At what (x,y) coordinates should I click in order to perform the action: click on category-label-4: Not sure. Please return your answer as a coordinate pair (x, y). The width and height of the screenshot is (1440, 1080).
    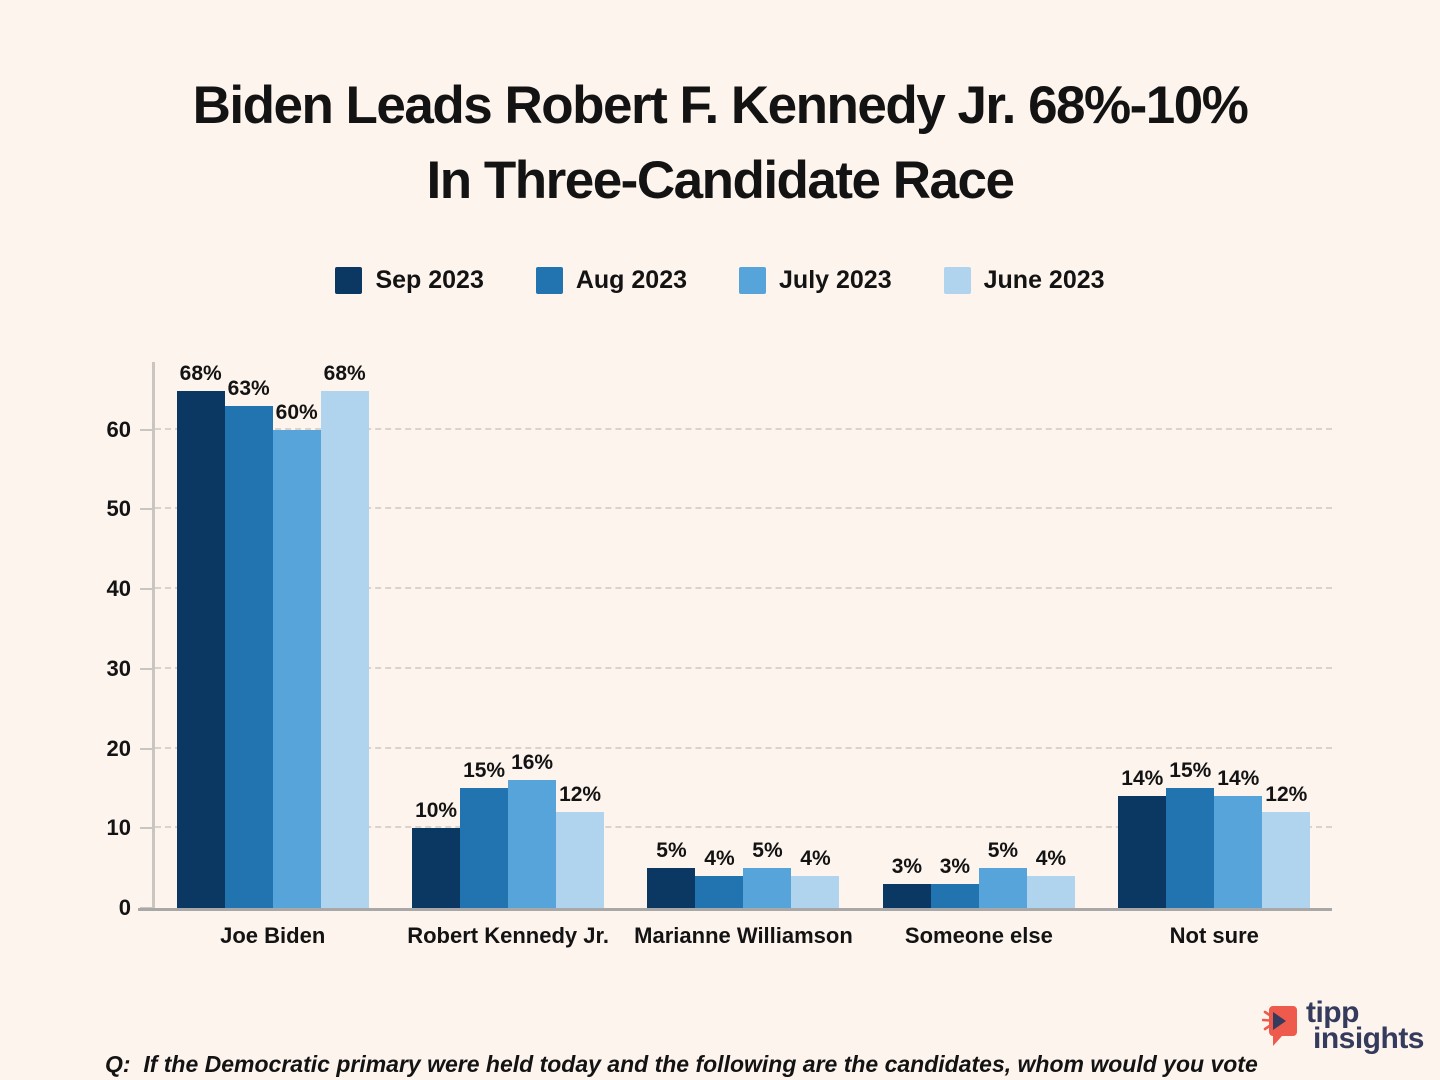
    Looking at the image, I should click on (1214, 935).